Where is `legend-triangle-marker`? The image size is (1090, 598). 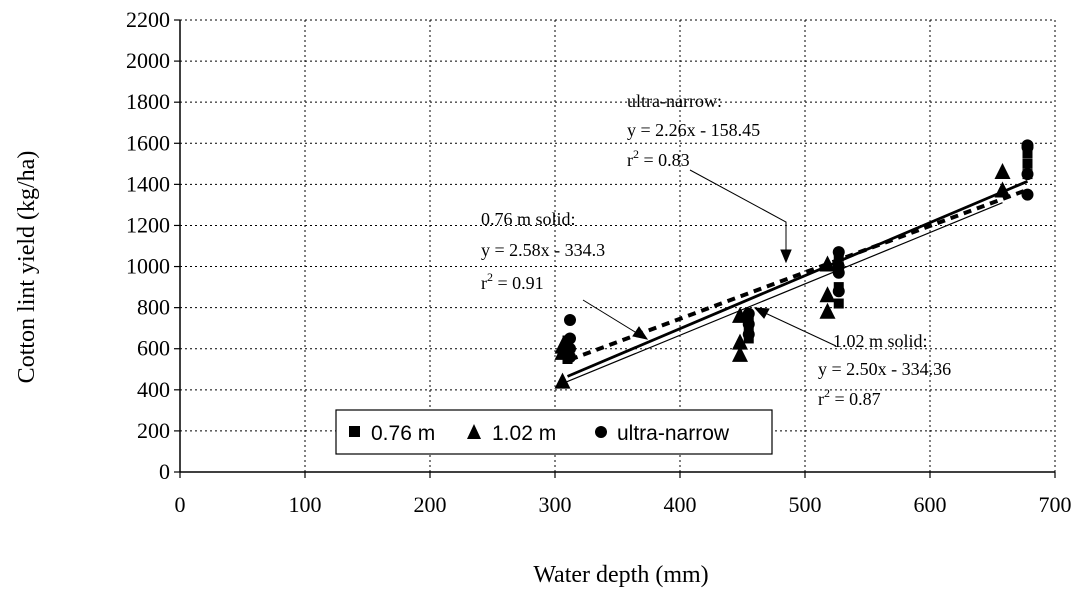
legend-triangle-marker is located at coordinates (474, 431).